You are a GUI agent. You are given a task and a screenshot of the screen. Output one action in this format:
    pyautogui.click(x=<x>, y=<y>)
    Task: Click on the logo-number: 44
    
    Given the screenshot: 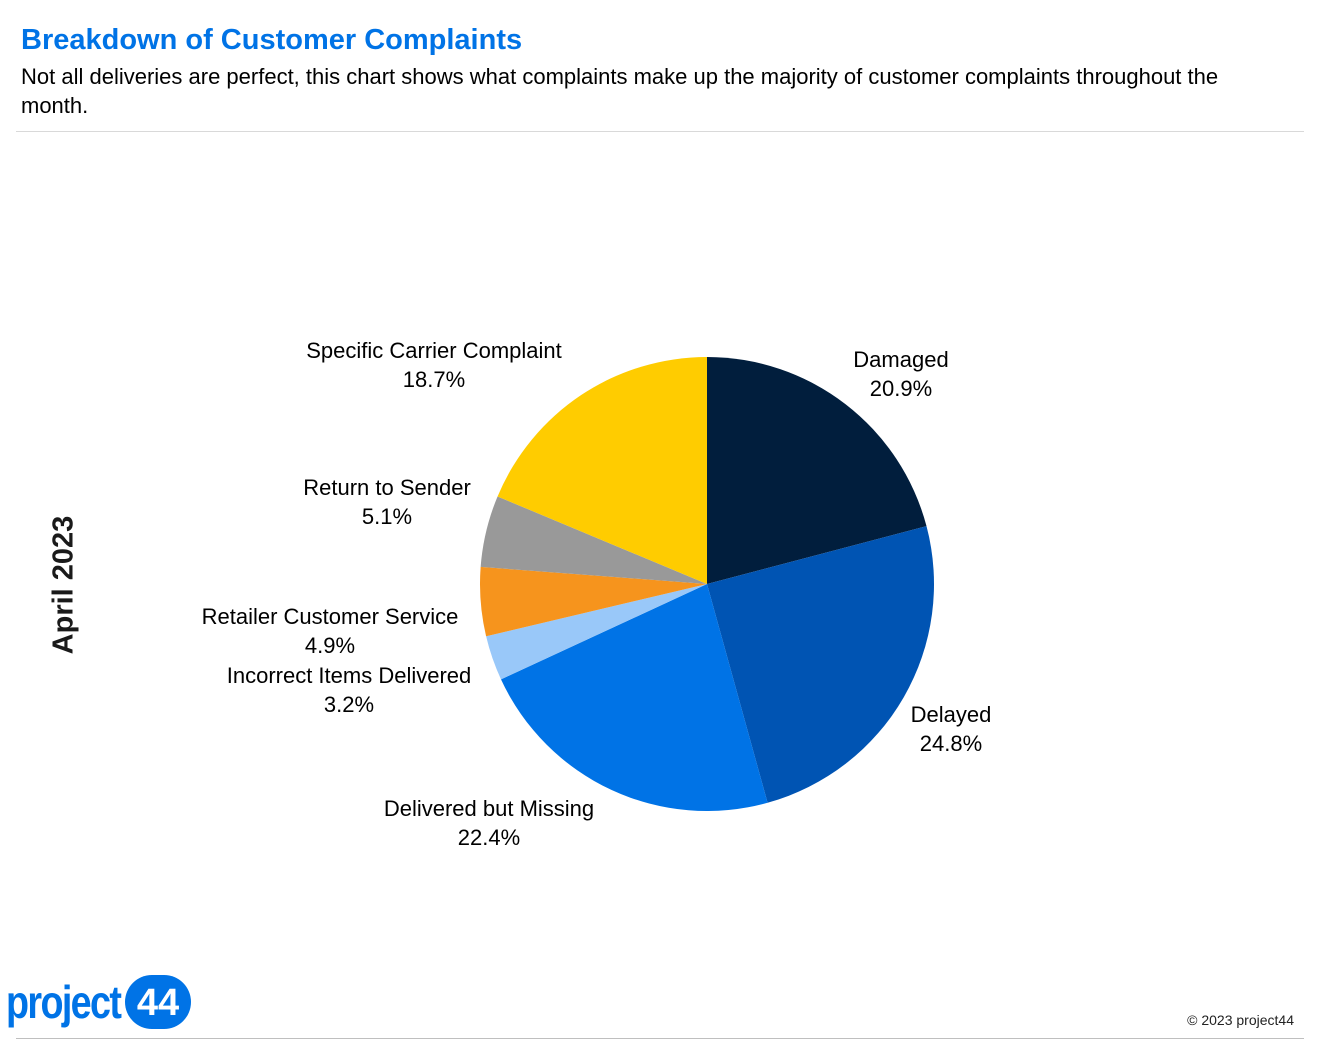 What is the action you would take?
    pyautogui.click(x=158, y=1003)
    